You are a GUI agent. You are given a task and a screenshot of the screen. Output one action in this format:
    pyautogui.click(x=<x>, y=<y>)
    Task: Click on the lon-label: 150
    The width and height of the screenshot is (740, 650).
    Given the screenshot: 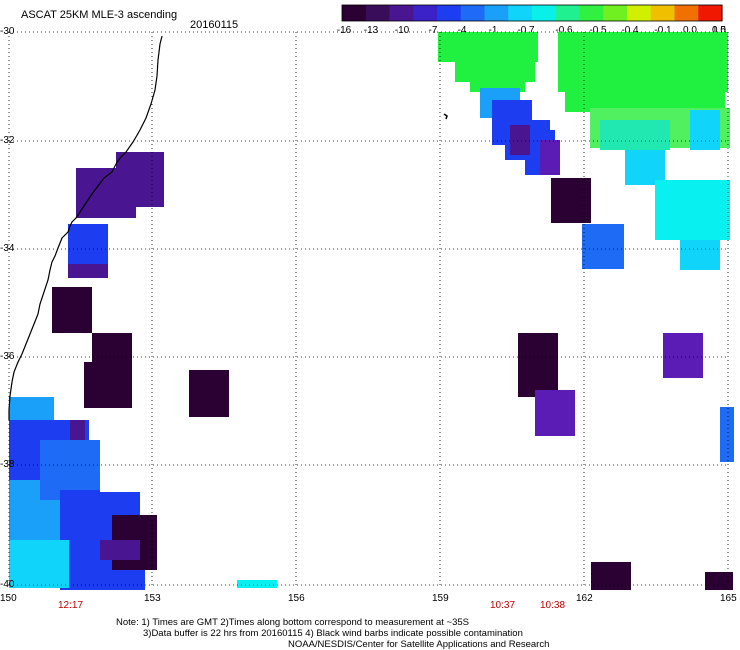 What is the action you would take?
    pyautogui.click(x=8, y=598)
    